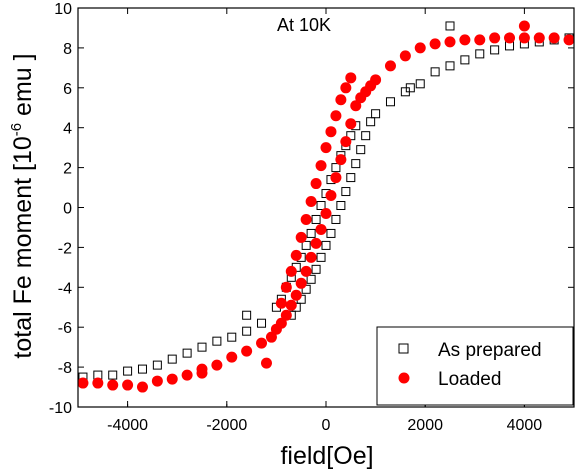 This screenshot has width=575, height=471. I want to click on y-tick-label: 8, so click(67, 49).